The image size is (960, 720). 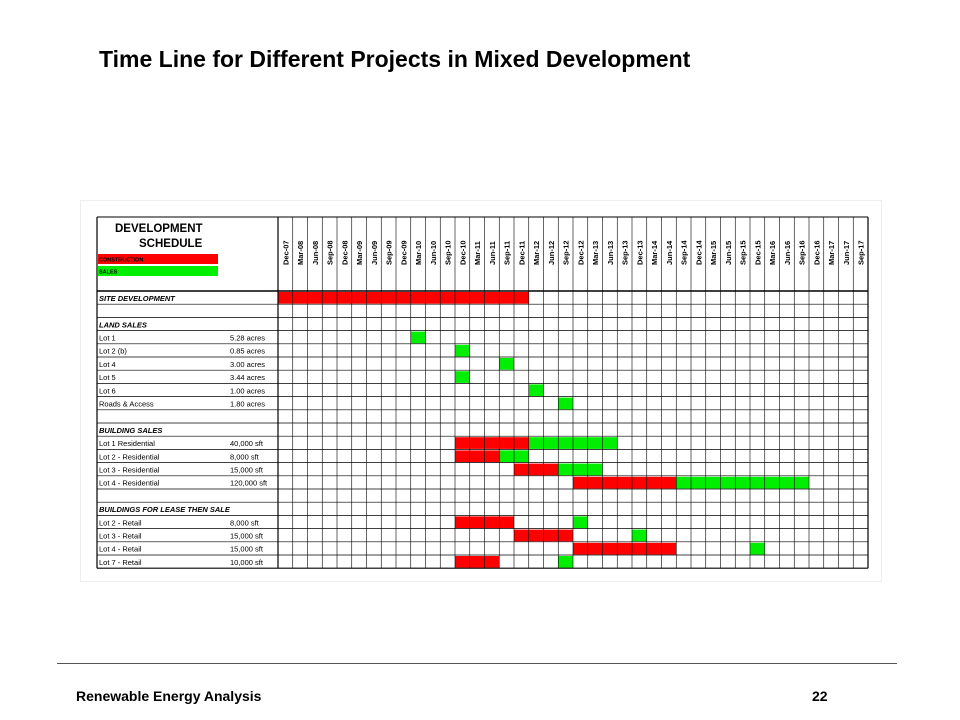 I want to click on row-size: 0.85 acres, so click(x=247, y=351).